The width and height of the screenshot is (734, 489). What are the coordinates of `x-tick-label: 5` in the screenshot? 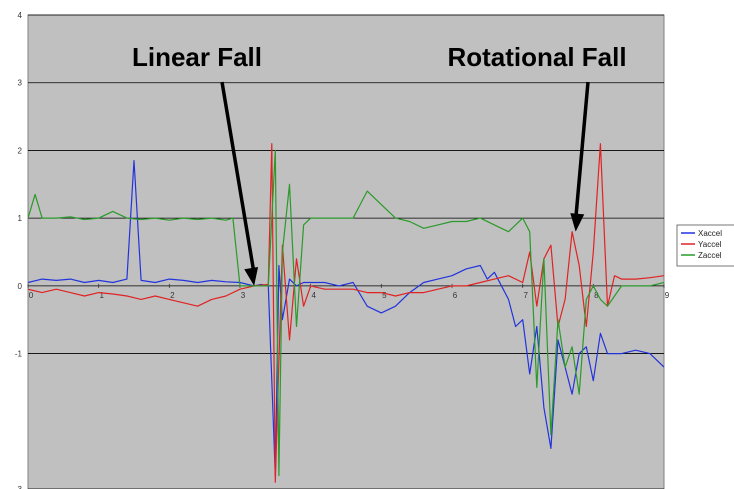 It's located at (384, 295).